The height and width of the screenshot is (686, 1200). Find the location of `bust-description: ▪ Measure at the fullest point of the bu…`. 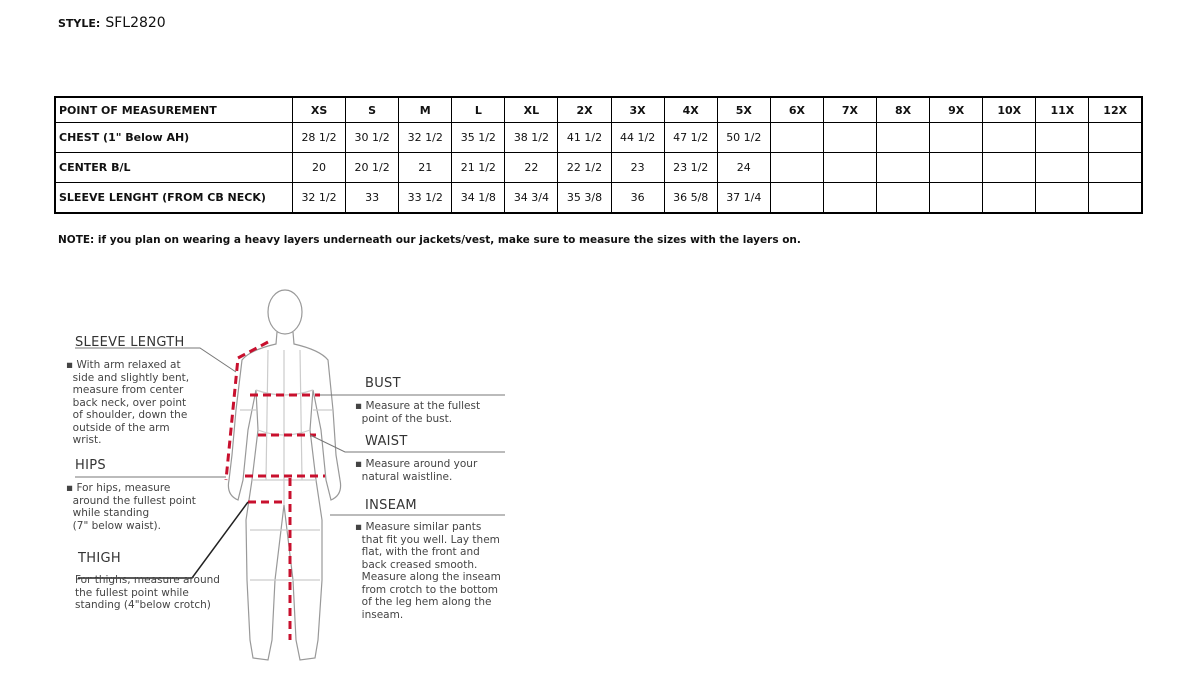

bust-description: ▪ Measure at the fullest point of the bu… is located at coordinates (418, 412).